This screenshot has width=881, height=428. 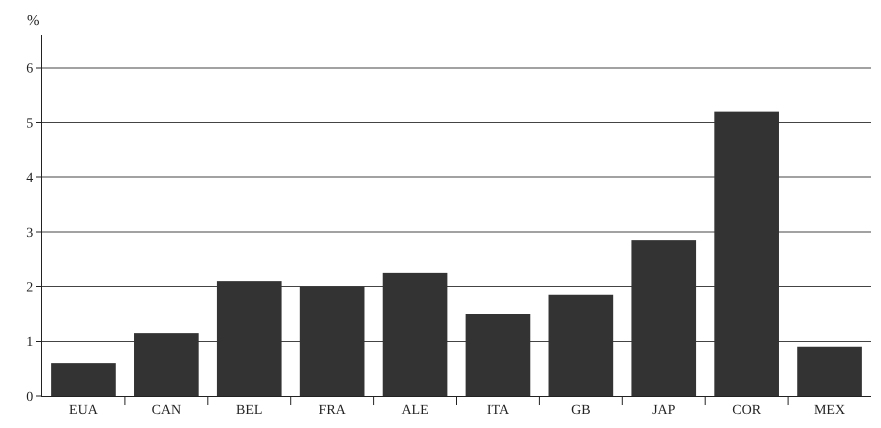 I want to click on x-tick-label: MEX, so click(x=830, y=410).